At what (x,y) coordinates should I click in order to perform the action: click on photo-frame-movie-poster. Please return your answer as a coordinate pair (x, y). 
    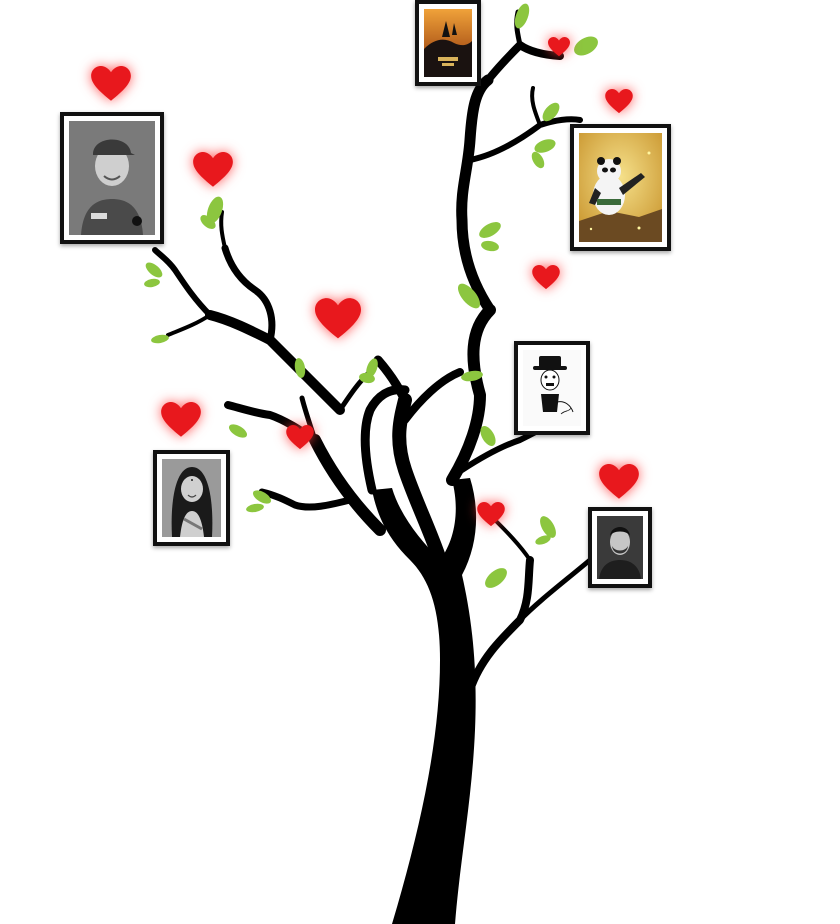
    Looking at the image, I should click on (448, 43).